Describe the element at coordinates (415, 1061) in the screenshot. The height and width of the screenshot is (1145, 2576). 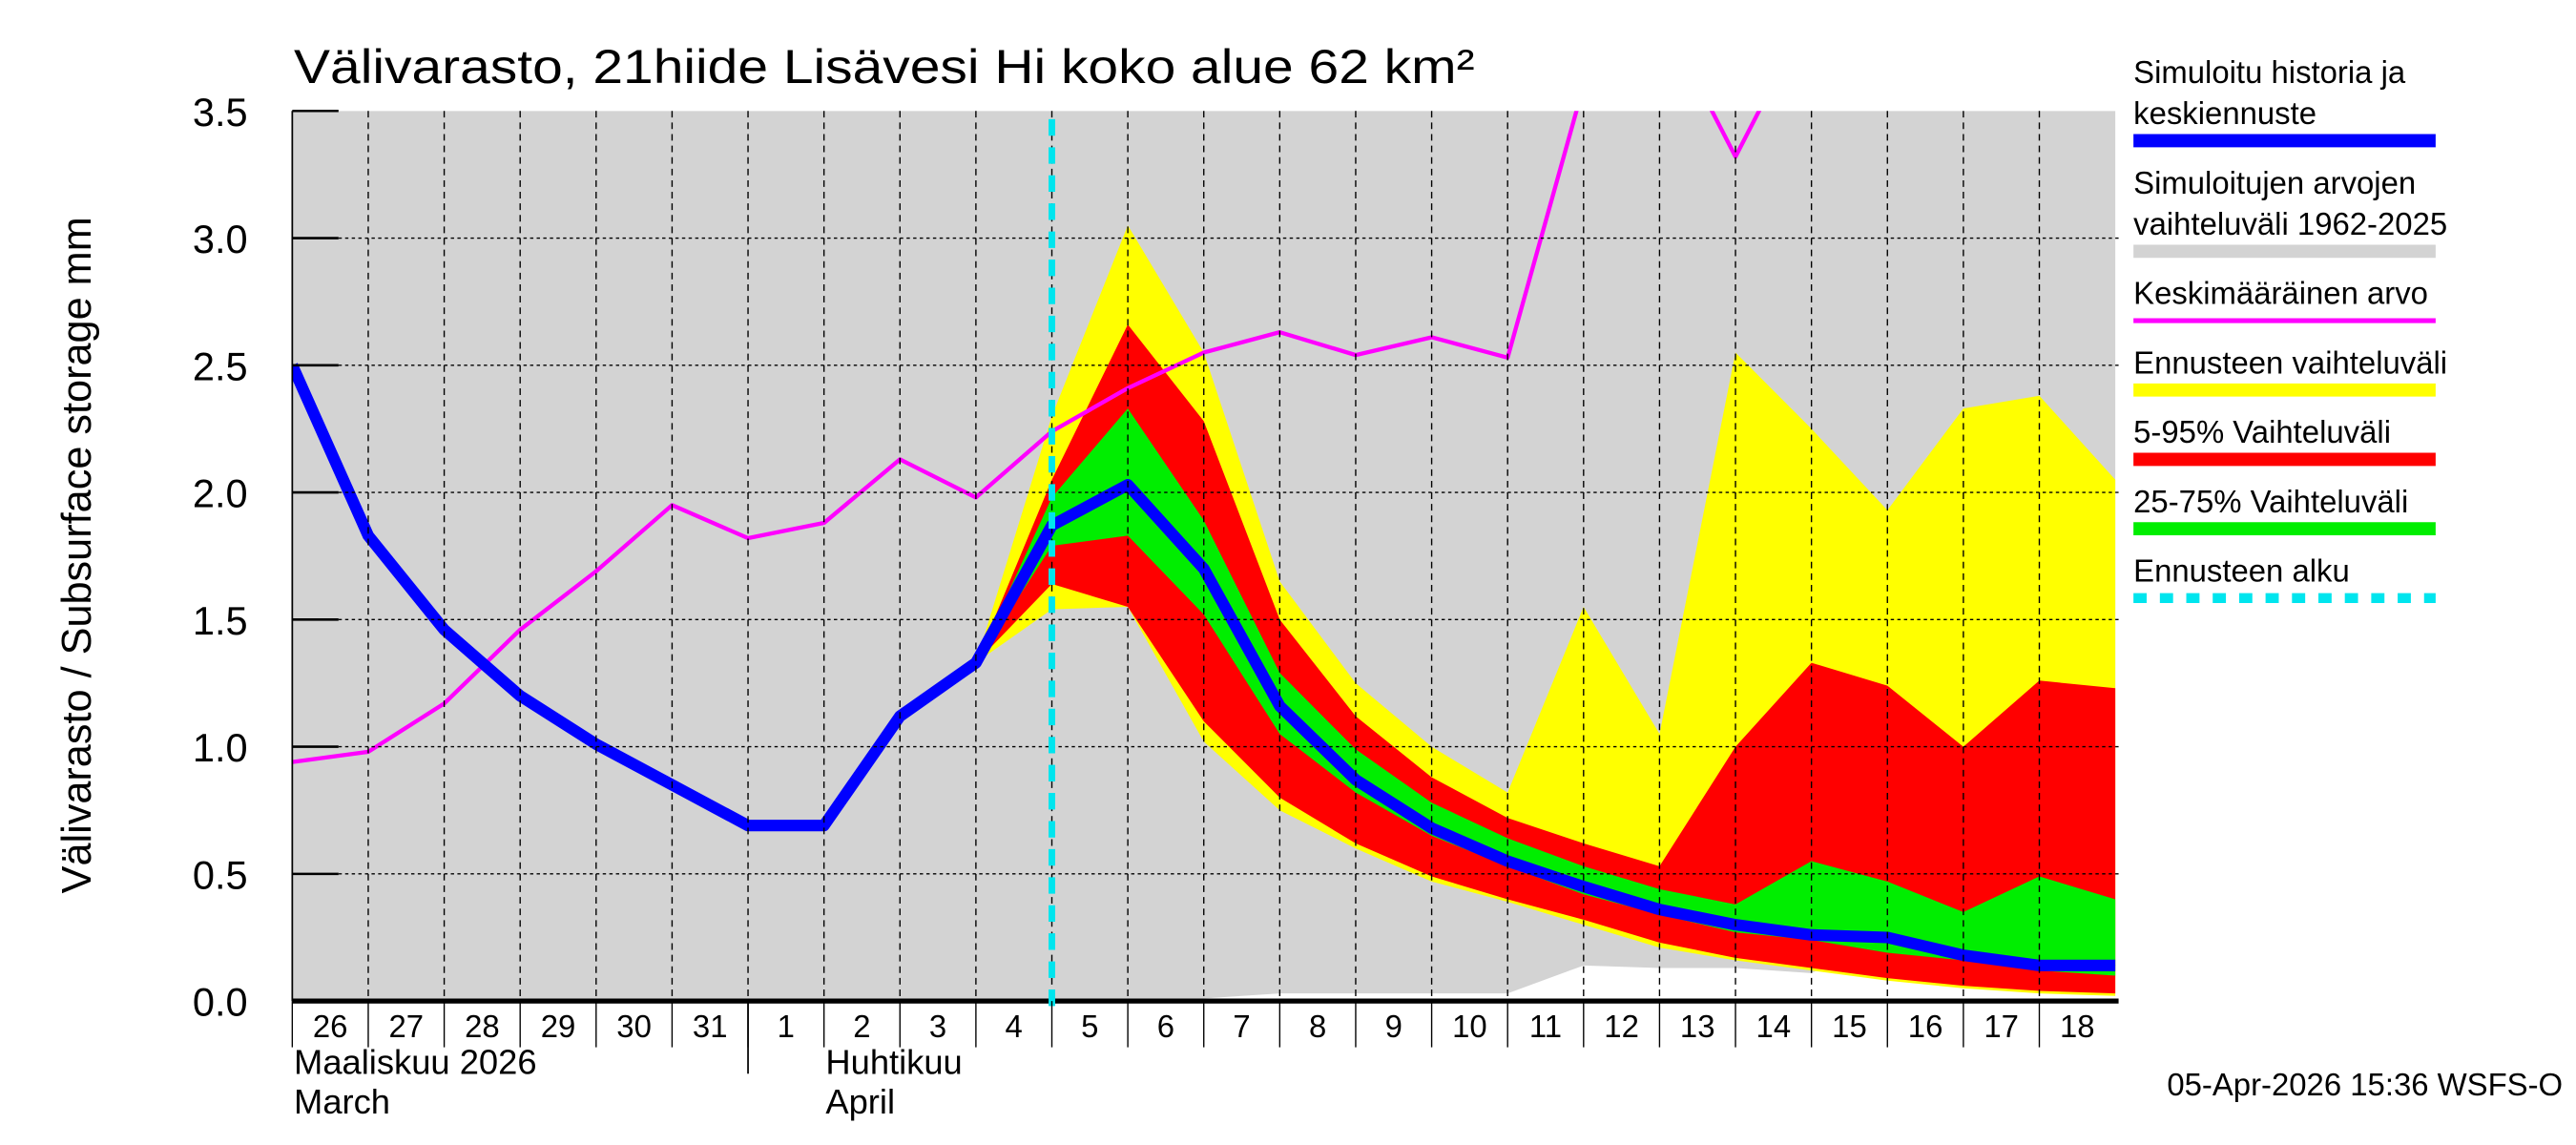
I see `month-label: Maaliskuu 2026` at that location.